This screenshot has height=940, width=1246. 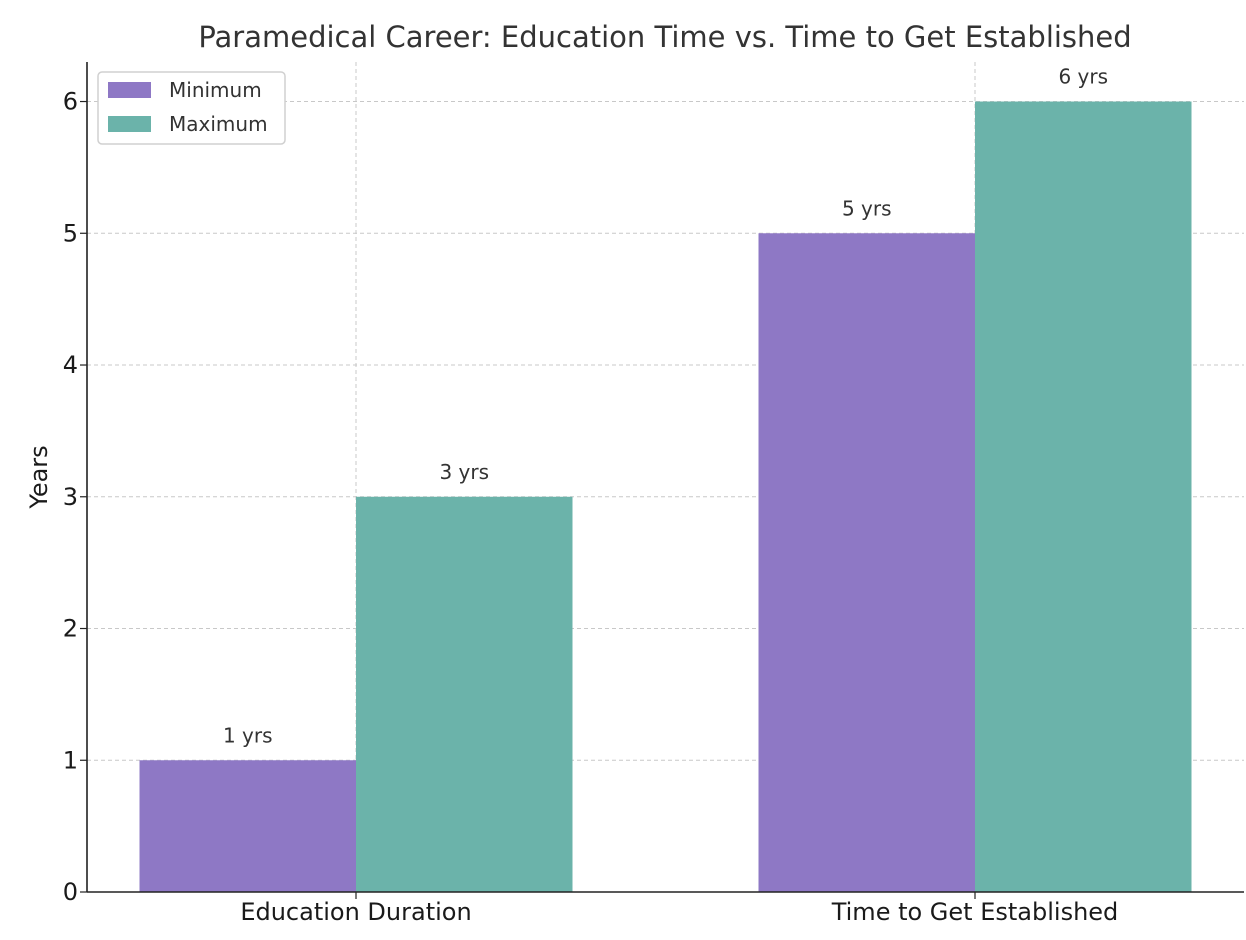 I want to click on legend: Minimum Maximum, so click(x=191, y=108).